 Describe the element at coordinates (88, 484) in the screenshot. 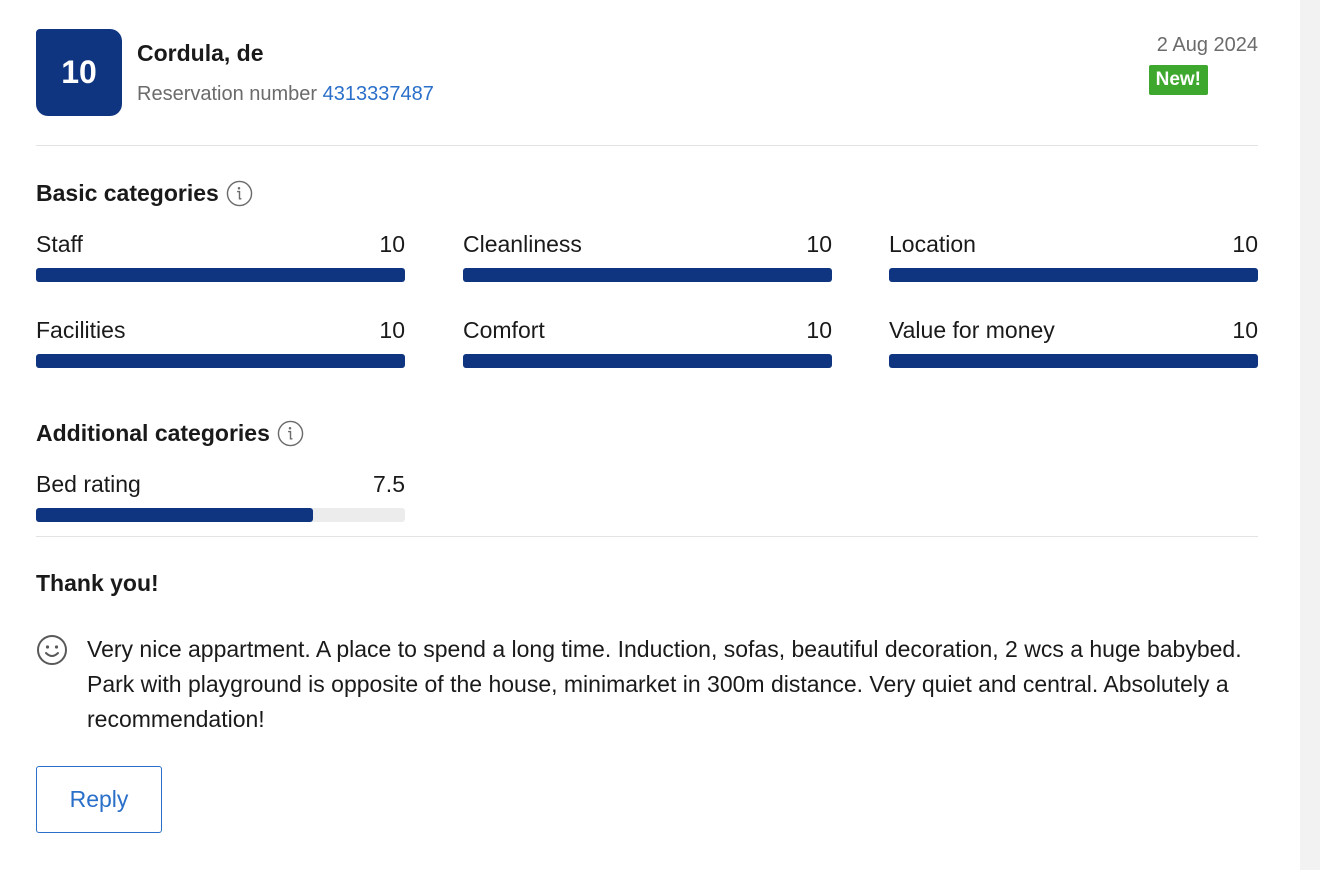

I see `rating-label: Bed rating` at that location.